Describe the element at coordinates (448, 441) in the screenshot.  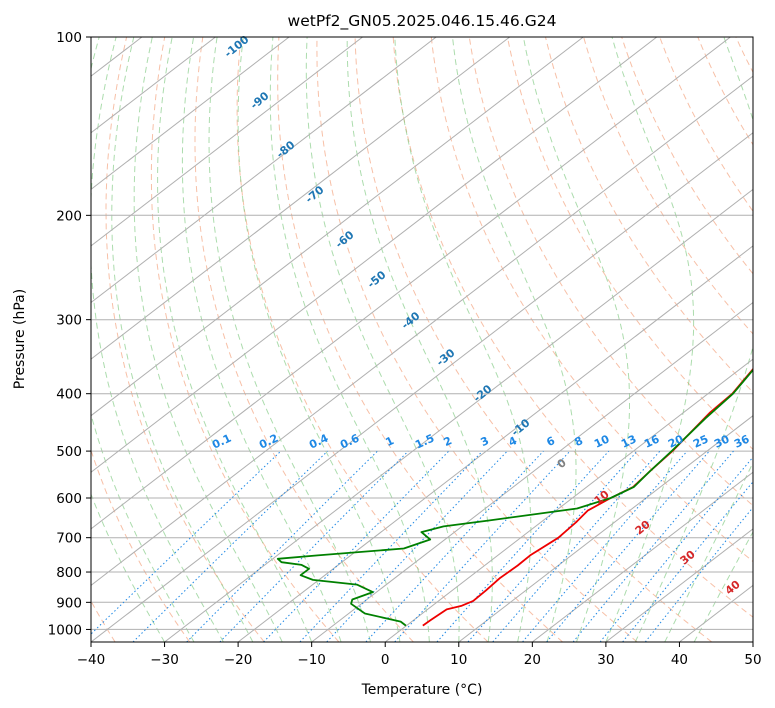
I see `mixing-ratio-label: 2` at that location.